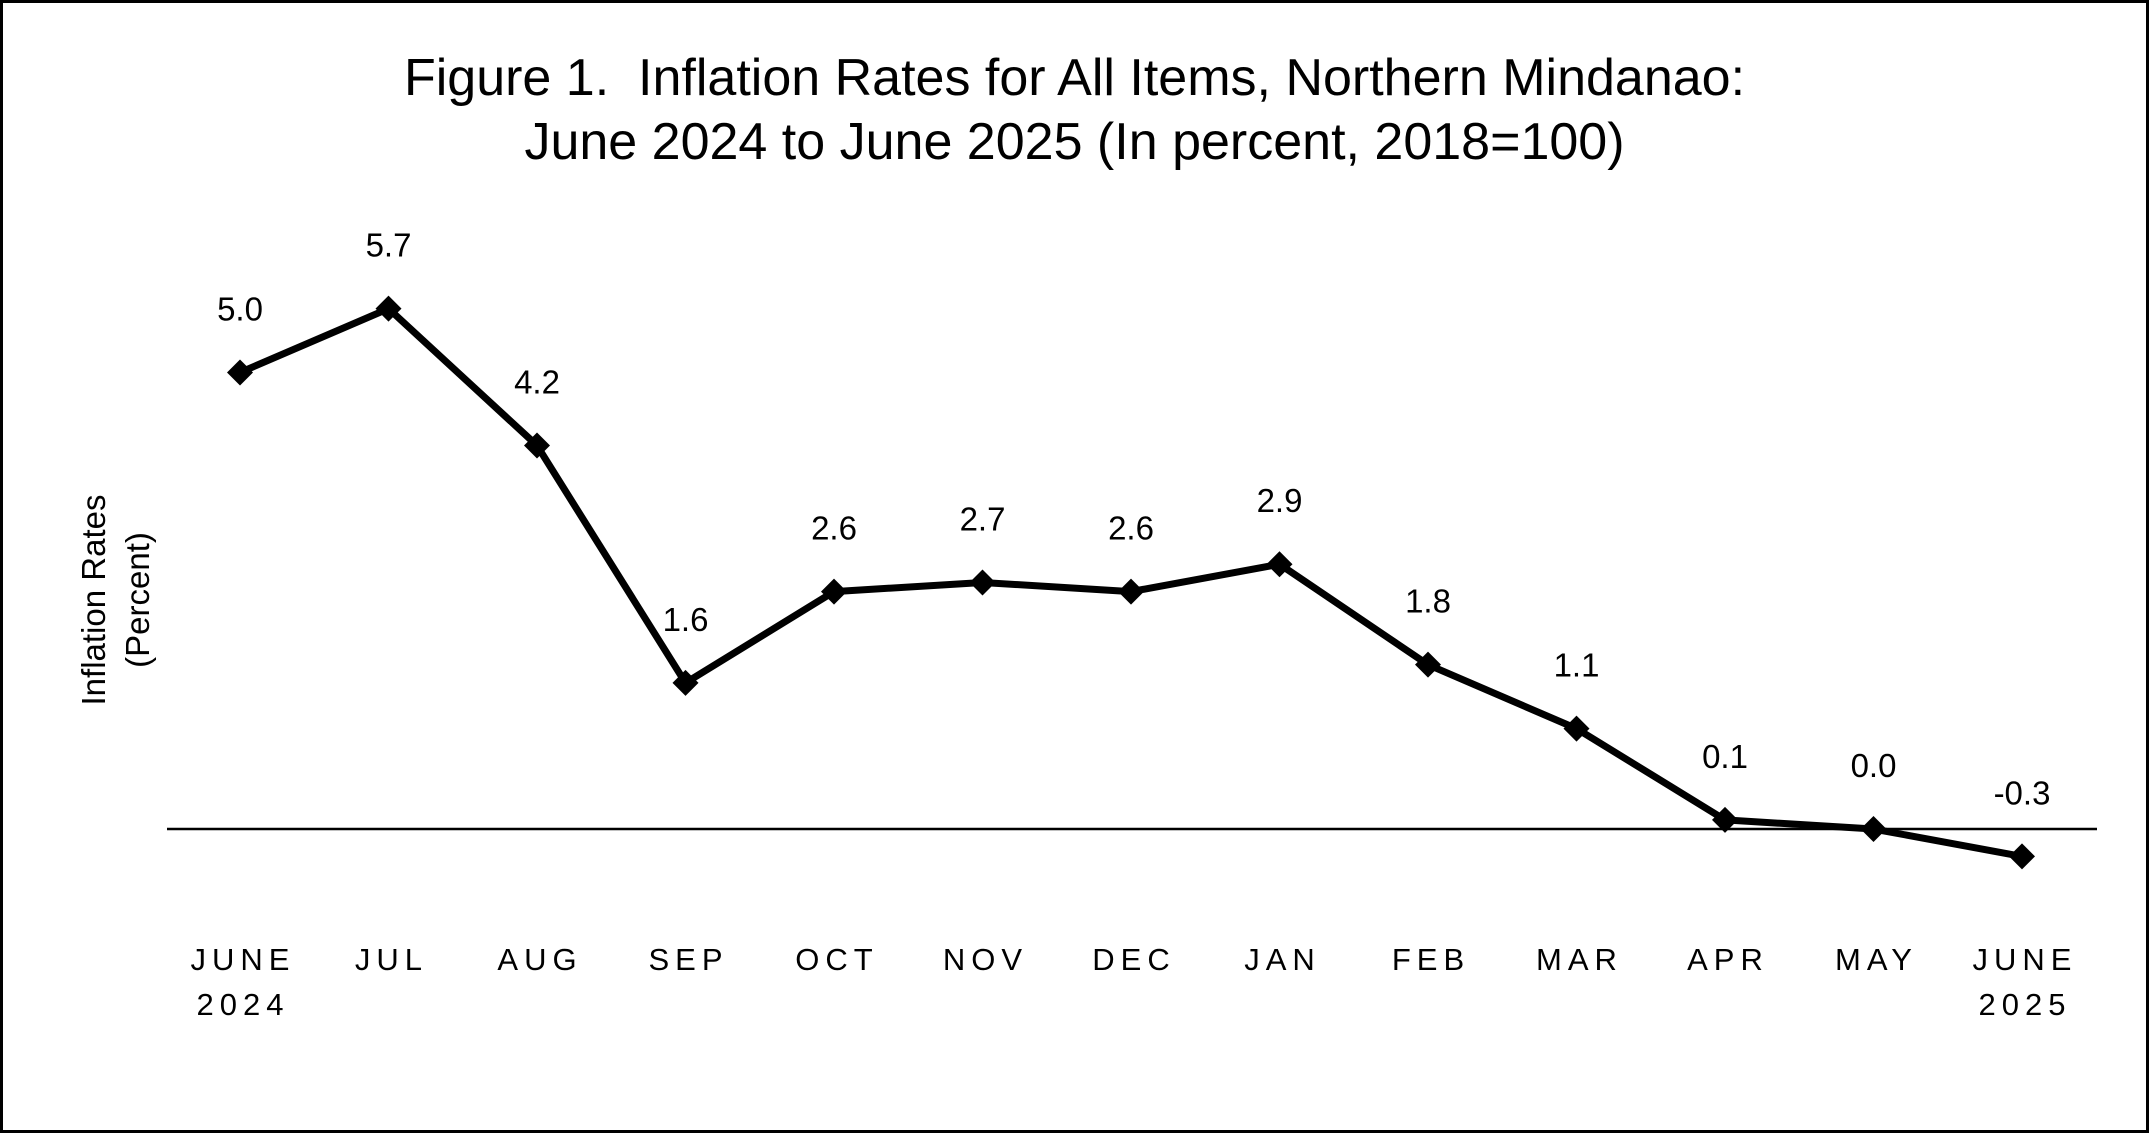  Describe the element at coordinates (1133, 959) in the screenshot. I see `x-tick-label: DEC` at that location.